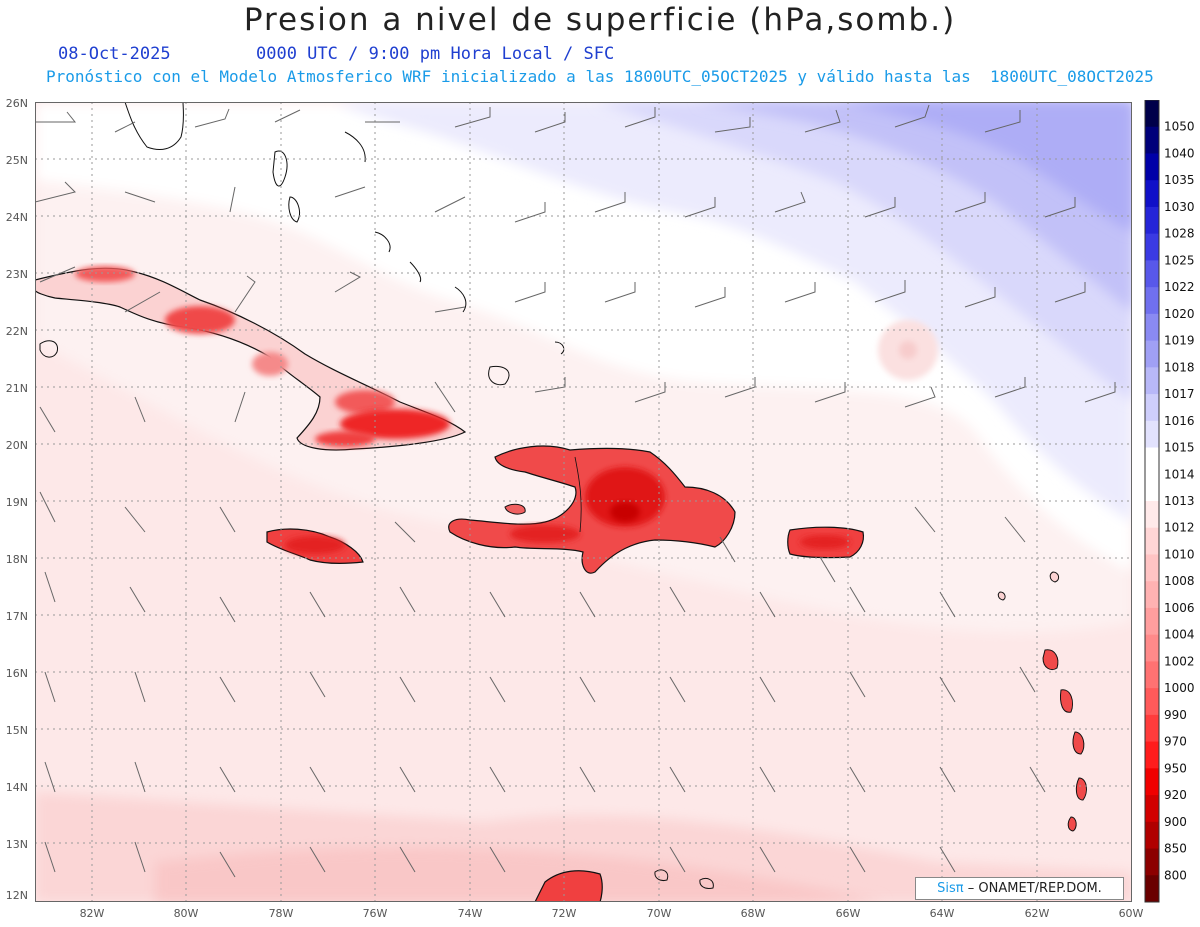 Image resolution: width=1200 pixels, height=927 pixels. Describe the element at coordinates (1131, 913) in the screenshot. I see `lon-label: 60W` at that location.